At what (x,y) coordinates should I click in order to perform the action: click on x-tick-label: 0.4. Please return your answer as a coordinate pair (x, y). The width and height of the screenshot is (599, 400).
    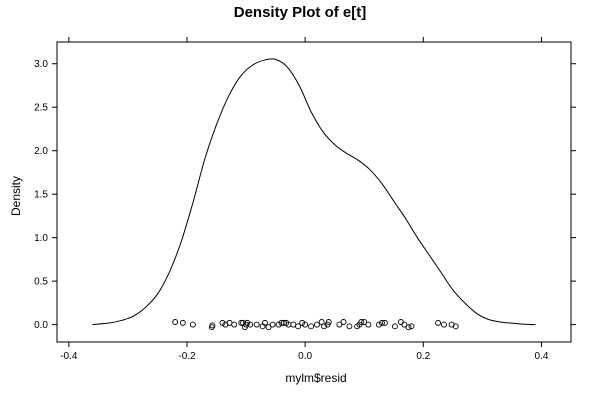
    Looking at the image, I should click on (542, 356).